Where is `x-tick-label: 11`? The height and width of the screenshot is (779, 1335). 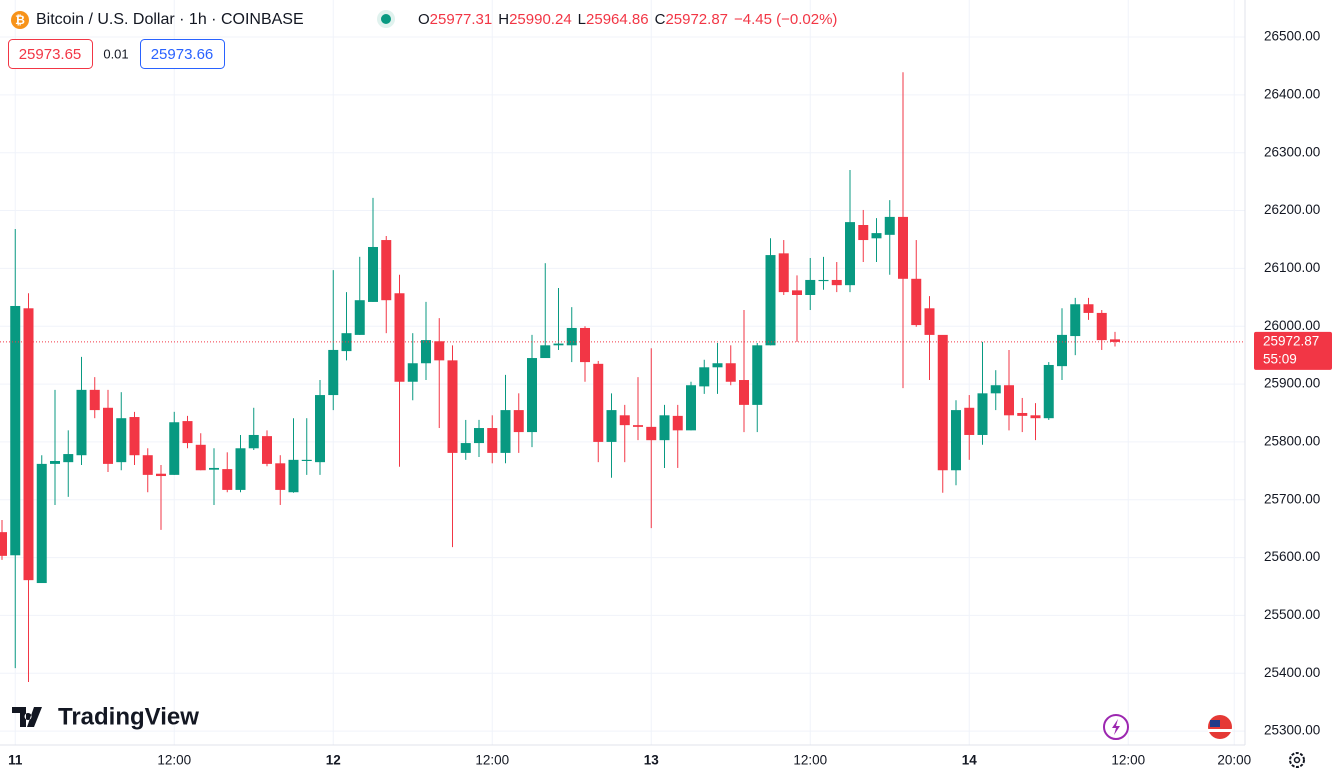
x-tick-label: 11 is located at coordinates (15, 760).